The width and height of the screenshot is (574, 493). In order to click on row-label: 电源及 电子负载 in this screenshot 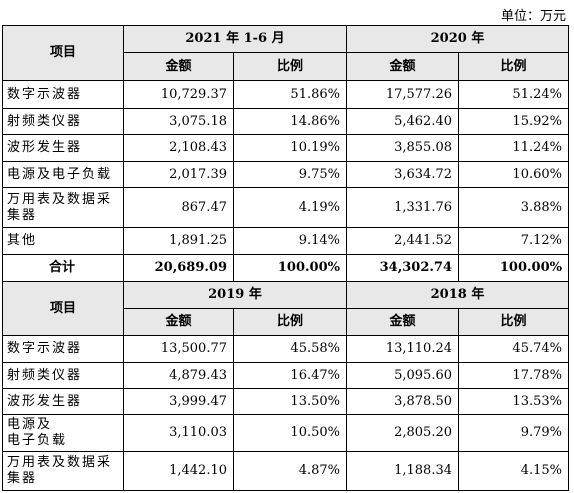, I will do `click(63, 433)`.